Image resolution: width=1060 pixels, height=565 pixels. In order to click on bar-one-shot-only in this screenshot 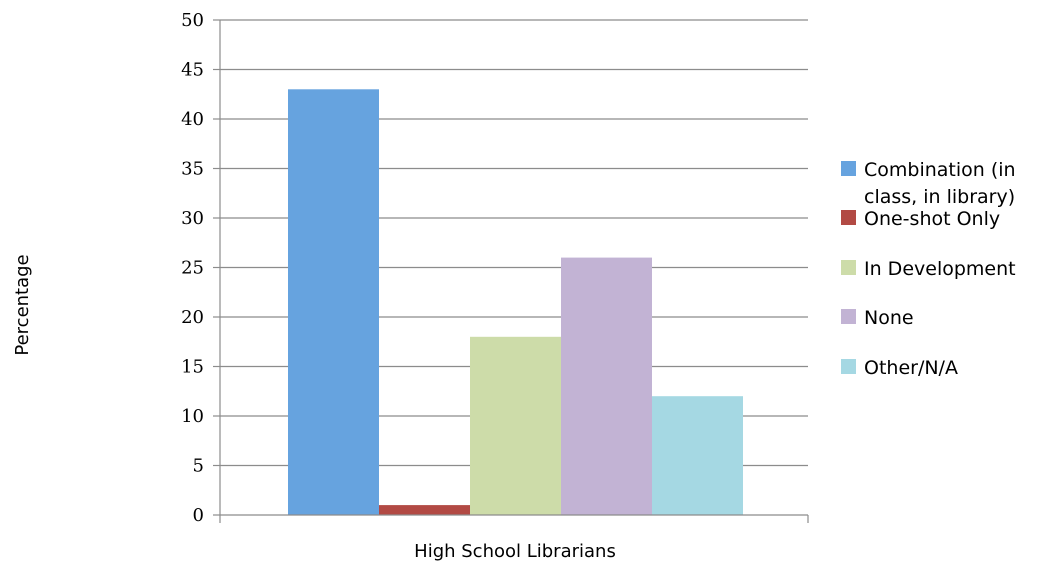, I will do `click(424, 510)`.